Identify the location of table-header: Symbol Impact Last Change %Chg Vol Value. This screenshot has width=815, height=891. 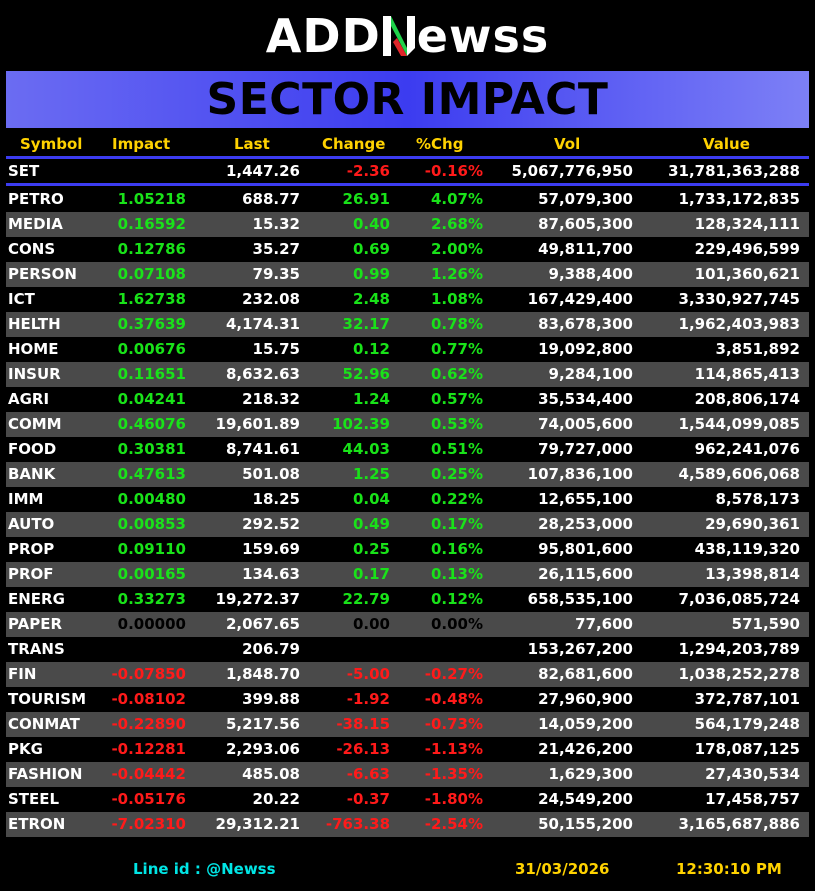
(407, 144).